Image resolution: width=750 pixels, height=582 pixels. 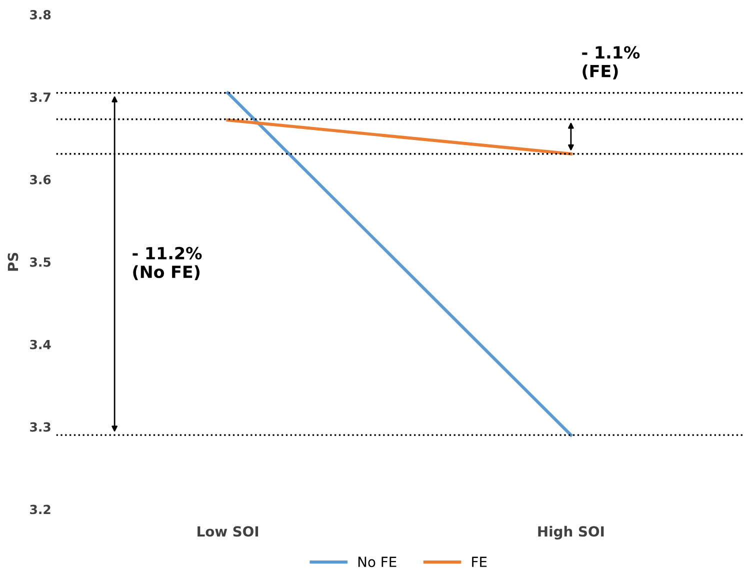 I want to click on y-axis-title: PS, so click(x=13, y=261).